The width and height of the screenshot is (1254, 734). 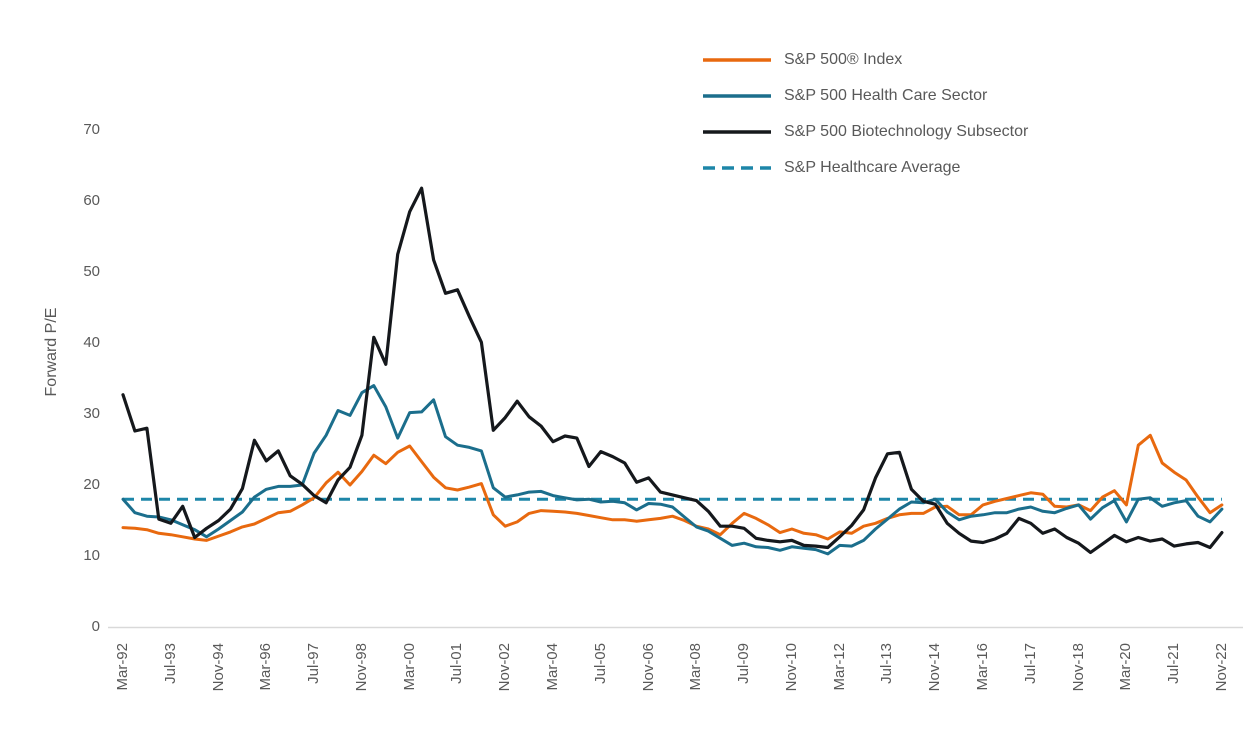 I want to click on legend-item: S&P Healthcare Average, so click(x=865, y=168).